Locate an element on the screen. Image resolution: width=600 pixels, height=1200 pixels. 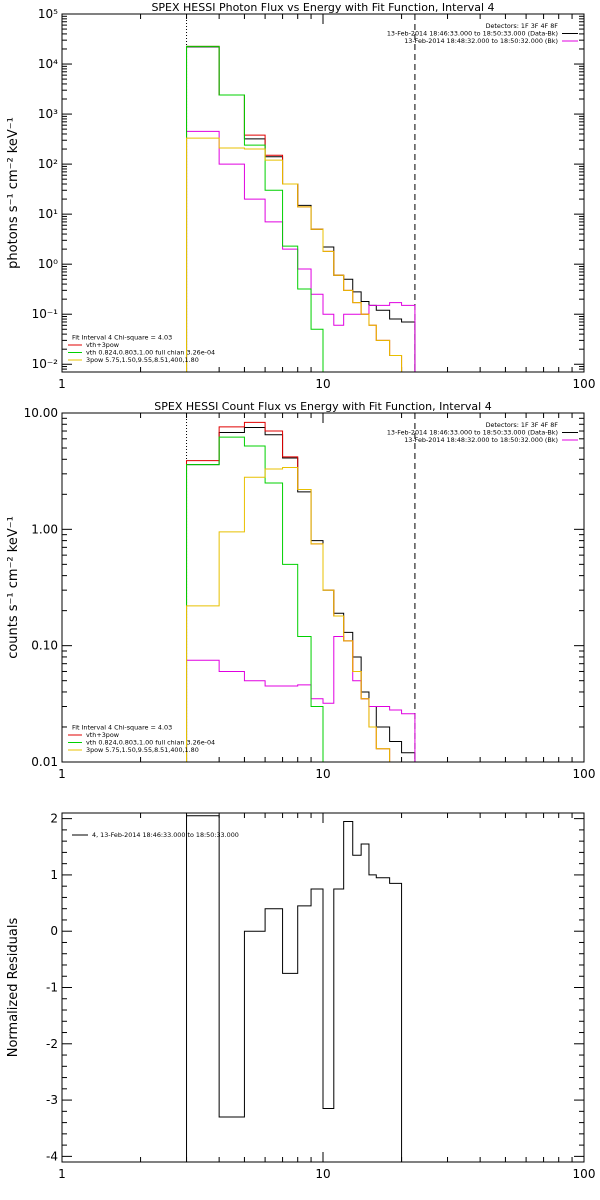
y-tick-label: 10³ is located at coordinates (48, 114).